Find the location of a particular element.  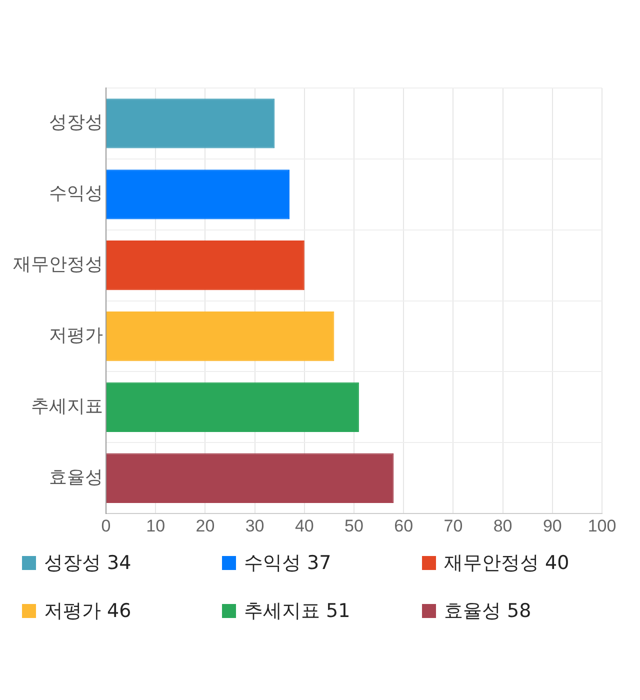

x-tick-label: 40 is located at coordinates (304, 526).